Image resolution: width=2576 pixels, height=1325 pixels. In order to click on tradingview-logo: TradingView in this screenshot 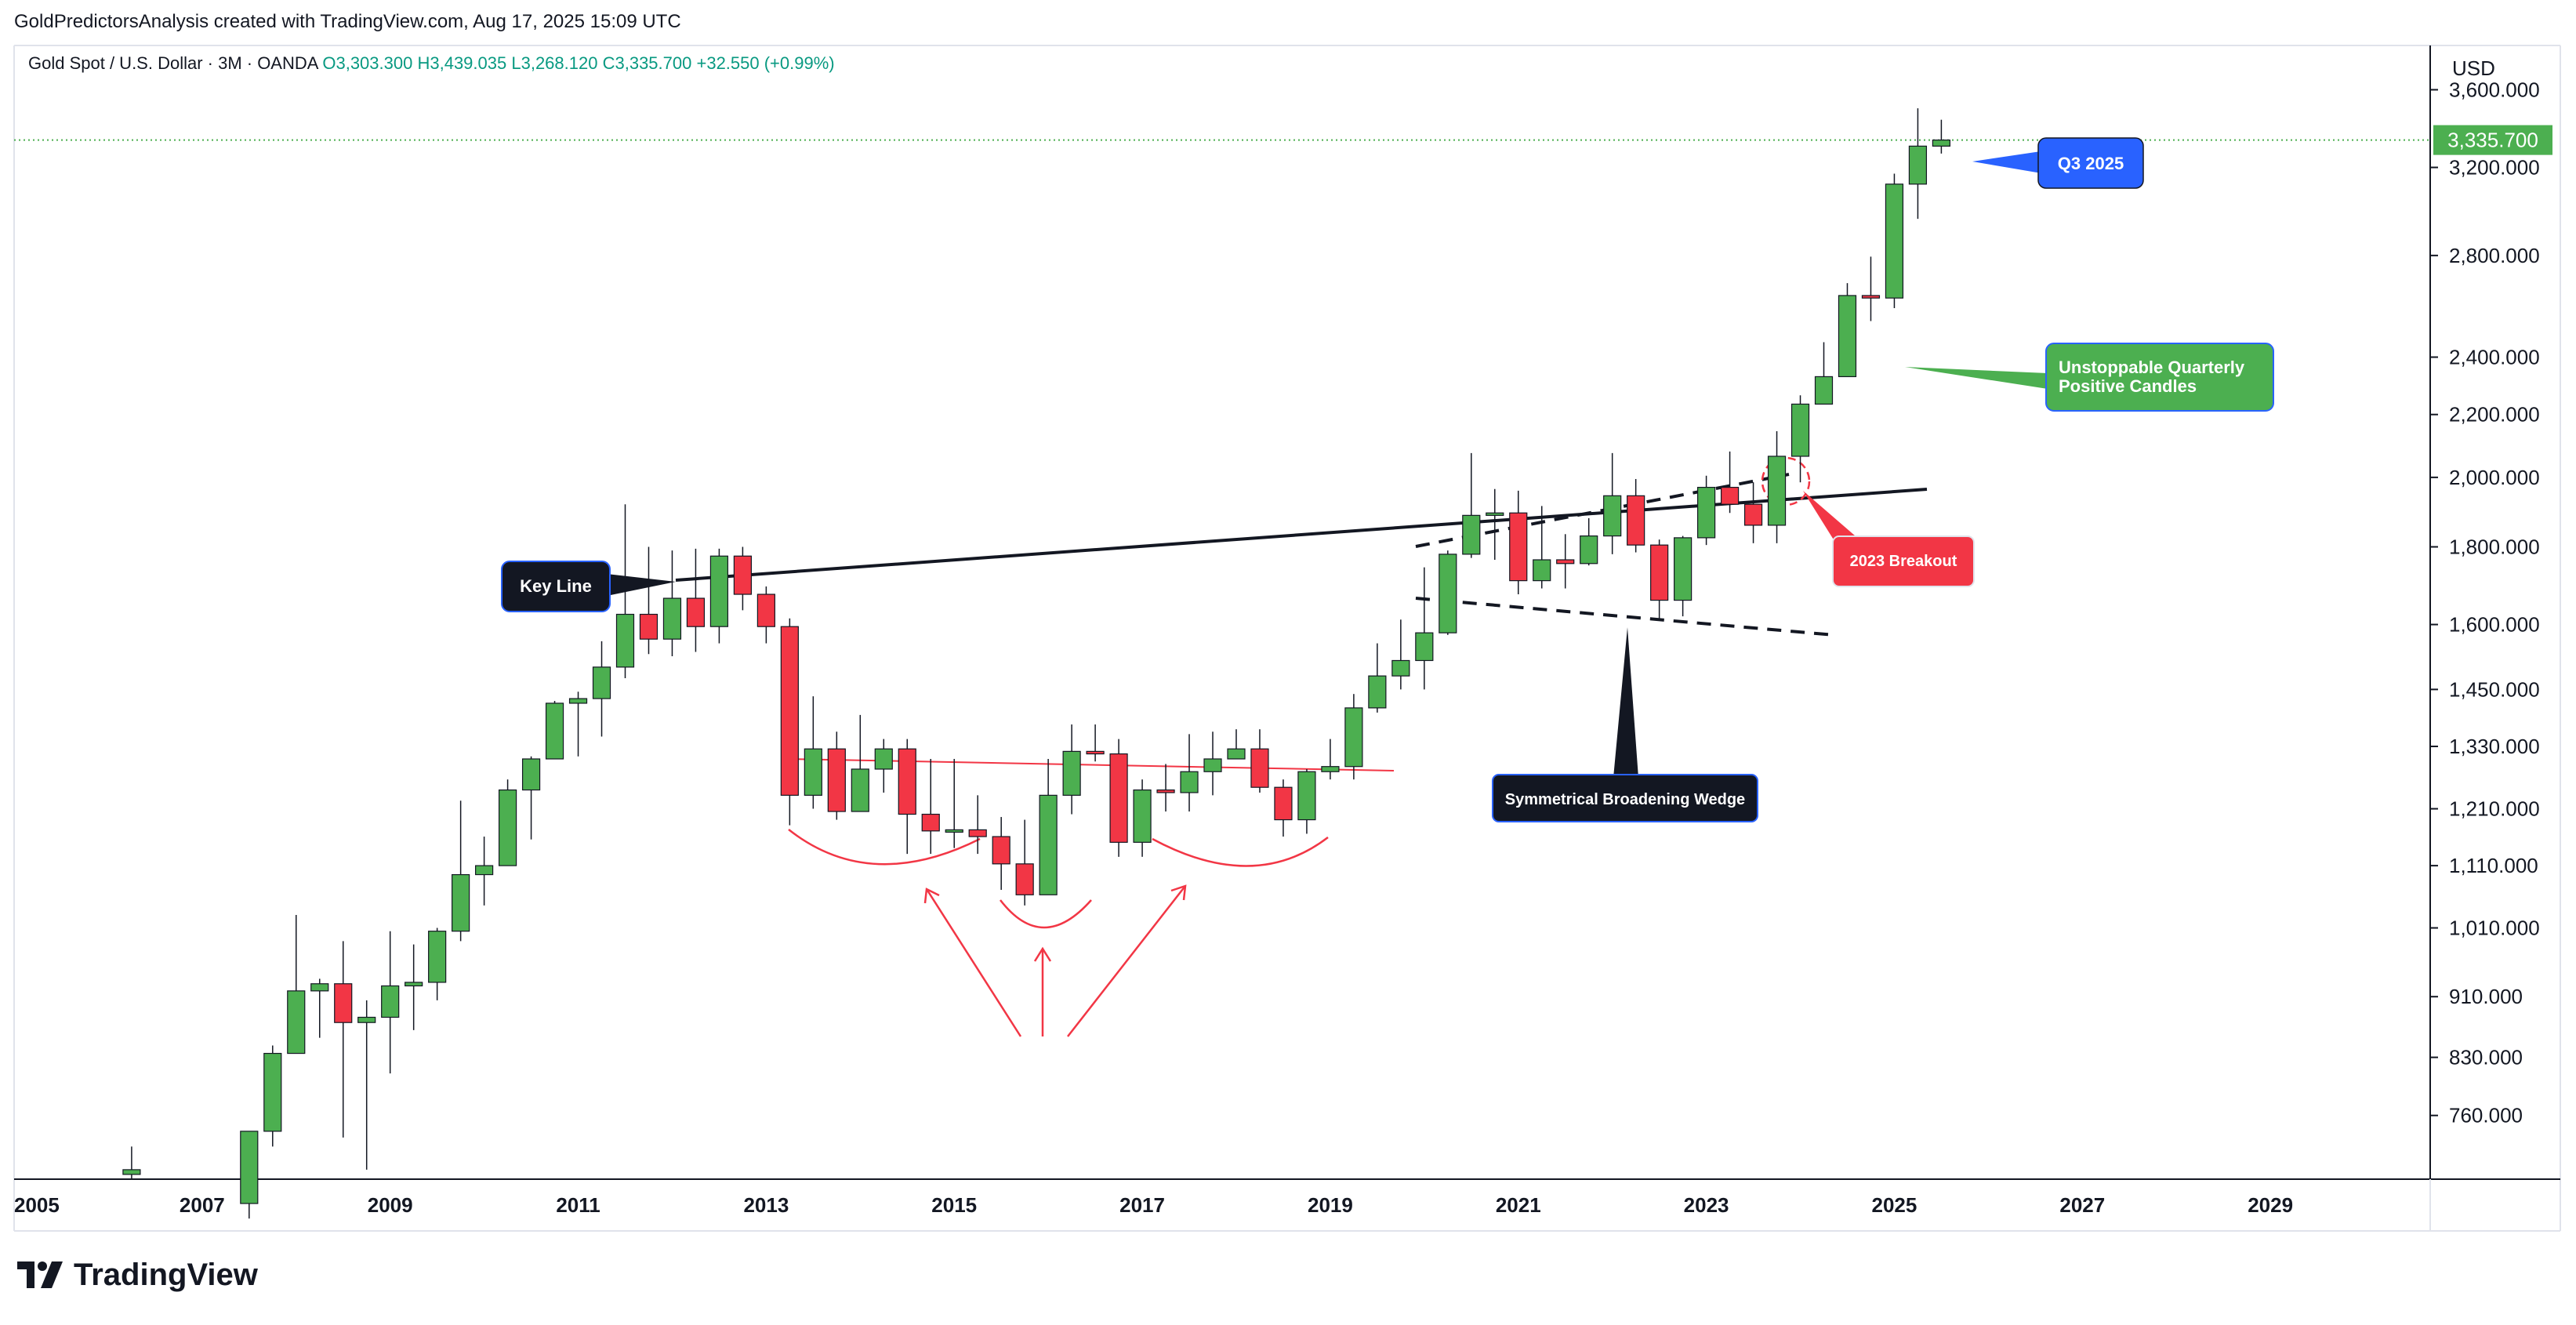, I will do `click(137, 1275)`.